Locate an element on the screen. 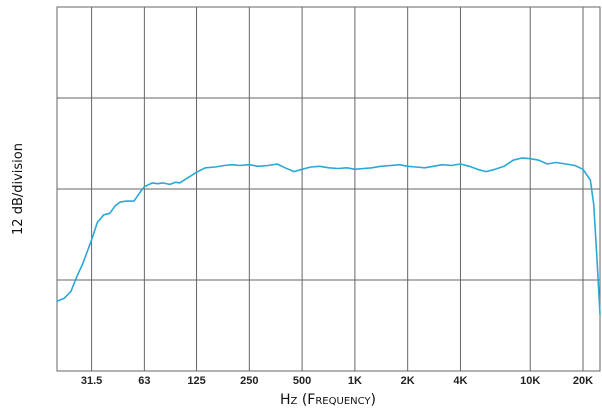  x-axis-label: HZ (FREQUENCY) is located at coordinates (328, 400).